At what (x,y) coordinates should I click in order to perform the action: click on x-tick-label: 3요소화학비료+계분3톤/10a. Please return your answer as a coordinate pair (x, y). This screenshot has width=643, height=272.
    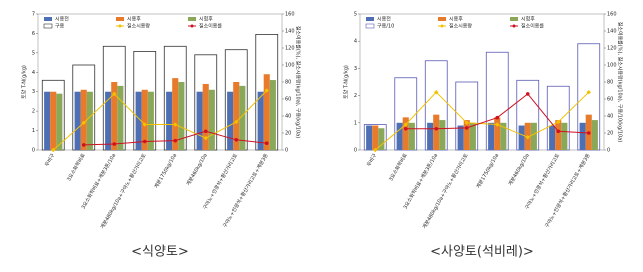
    Looking at the image, I should click on (421, 181).